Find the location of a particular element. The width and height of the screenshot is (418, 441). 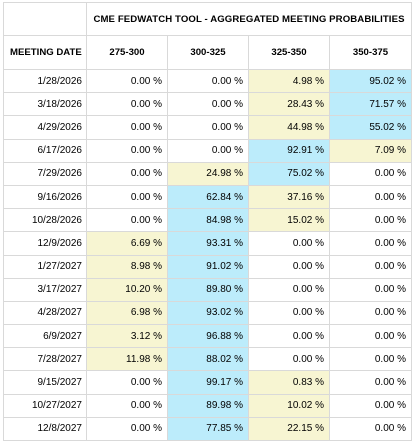

column-header-300-325: 300-325 is located at coordinates (208, 52).